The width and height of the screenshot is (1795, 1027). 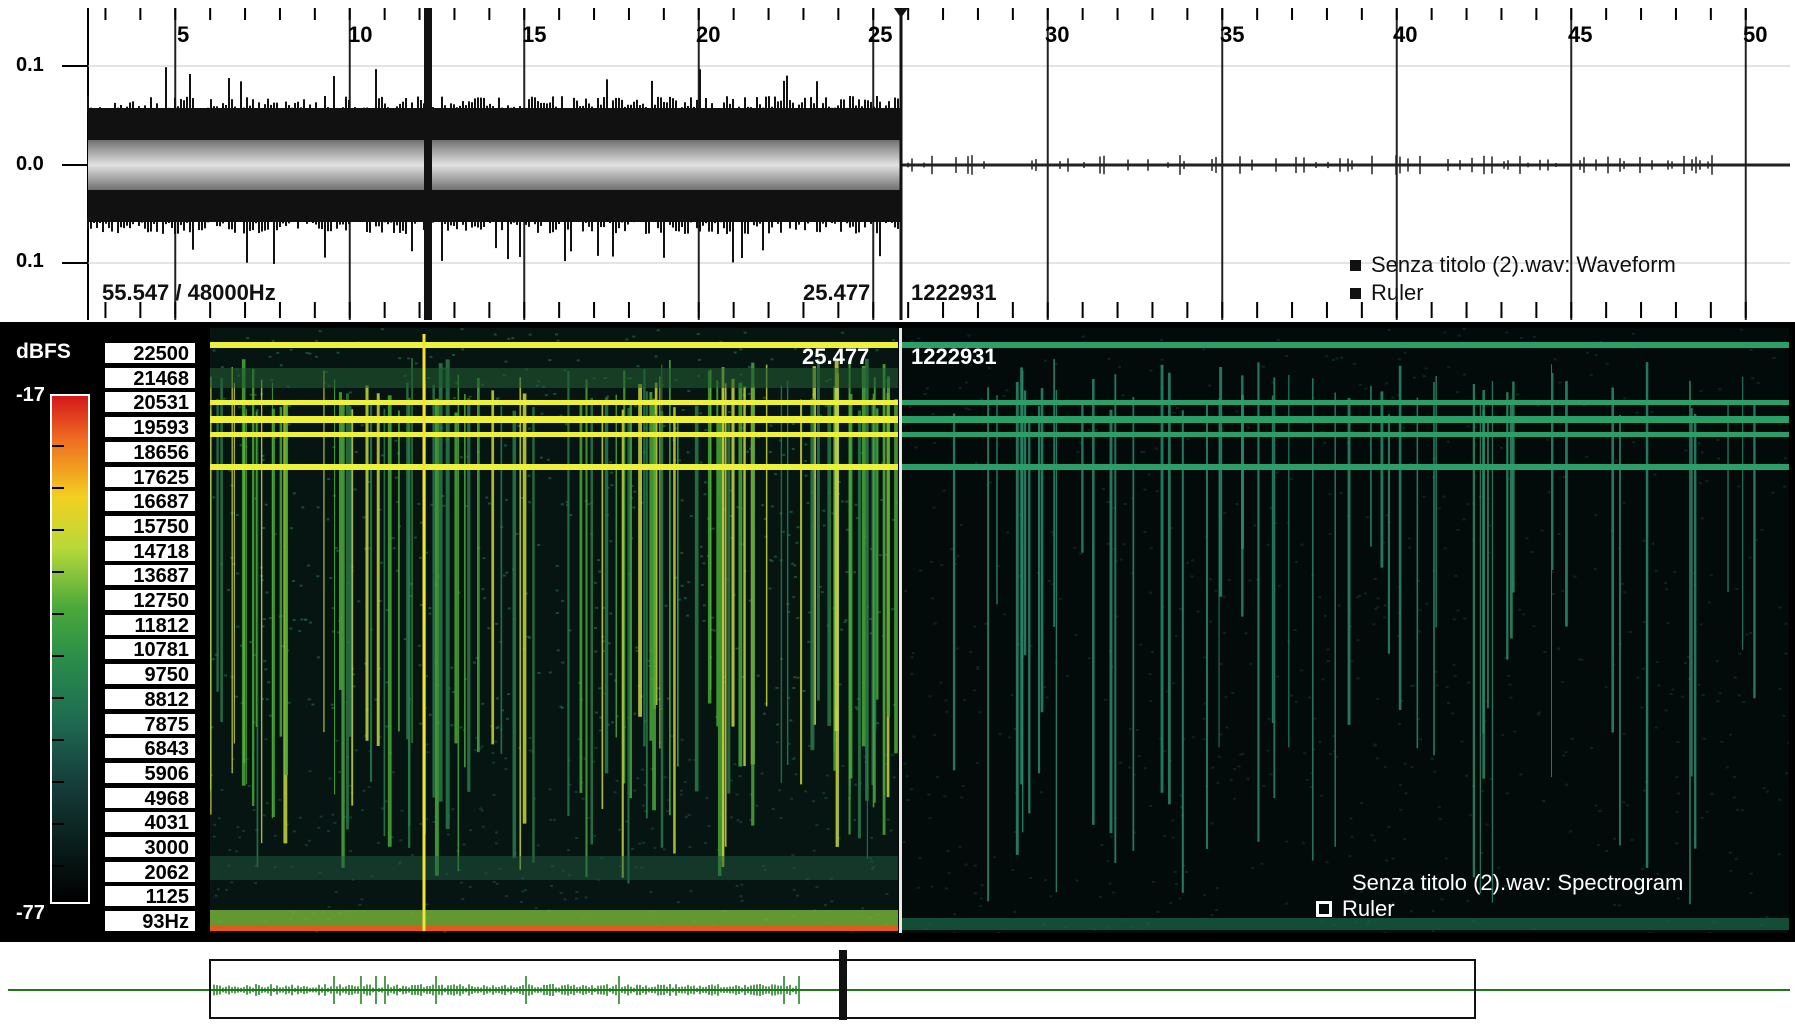 What do you see at coordinates (1355, 909) in the screenshot?
I see `spec-ruler-legend-item: Ruler` at bounding box center [1355, 909].